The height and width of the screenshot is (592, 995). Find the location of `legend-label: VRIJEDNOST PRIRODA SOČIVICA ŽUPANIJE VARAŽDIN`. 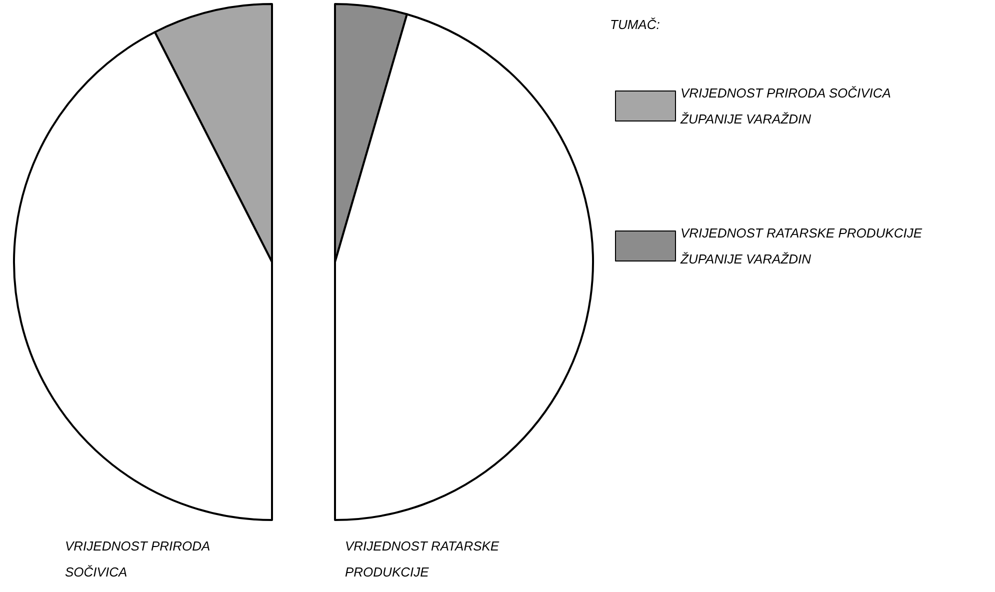

legend-label: VRIJEDNOST PRIRODA SOČIVICA ŽUPANIJE VARAŽDIN is located at coordinates (787, 106).